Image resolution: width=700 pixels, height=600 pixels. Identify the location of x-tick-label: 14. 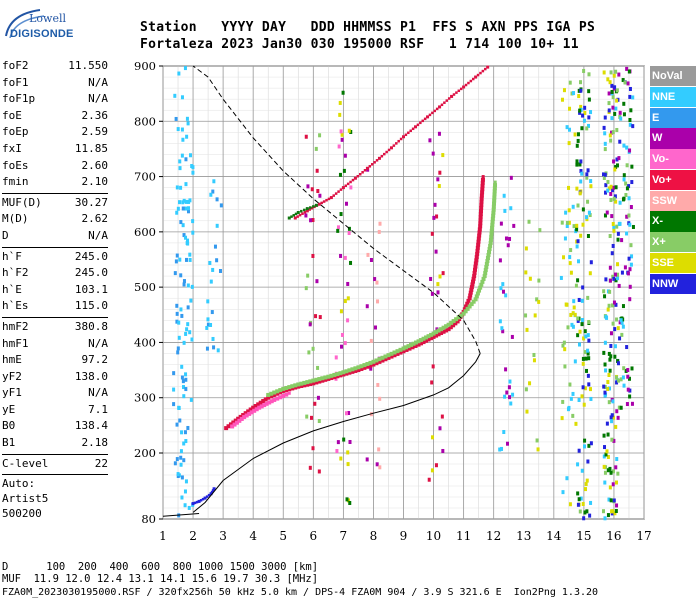
(554, 536).